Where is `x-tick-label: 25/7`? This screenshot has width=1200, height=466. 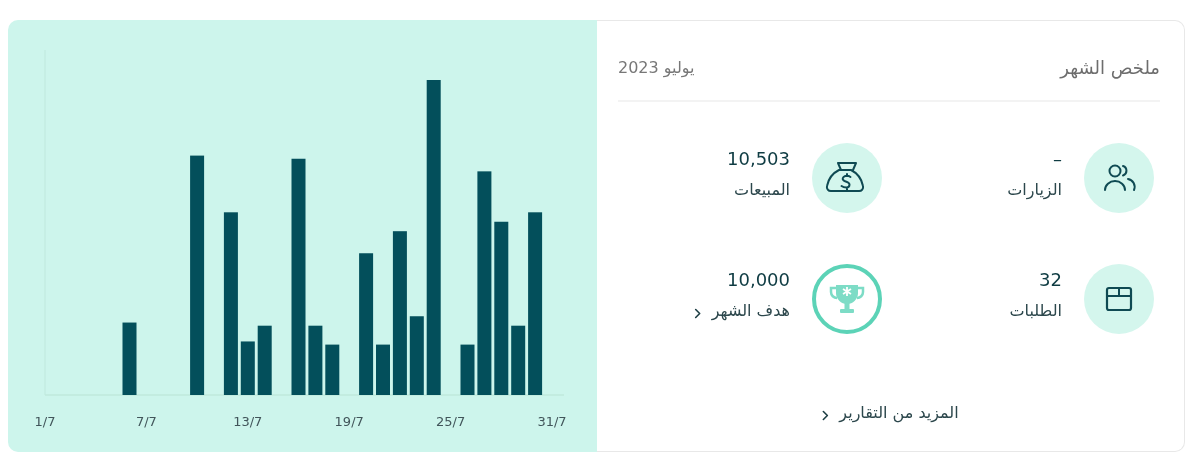
x-tick-label: 25/7 is located at coordinates (451, 421).